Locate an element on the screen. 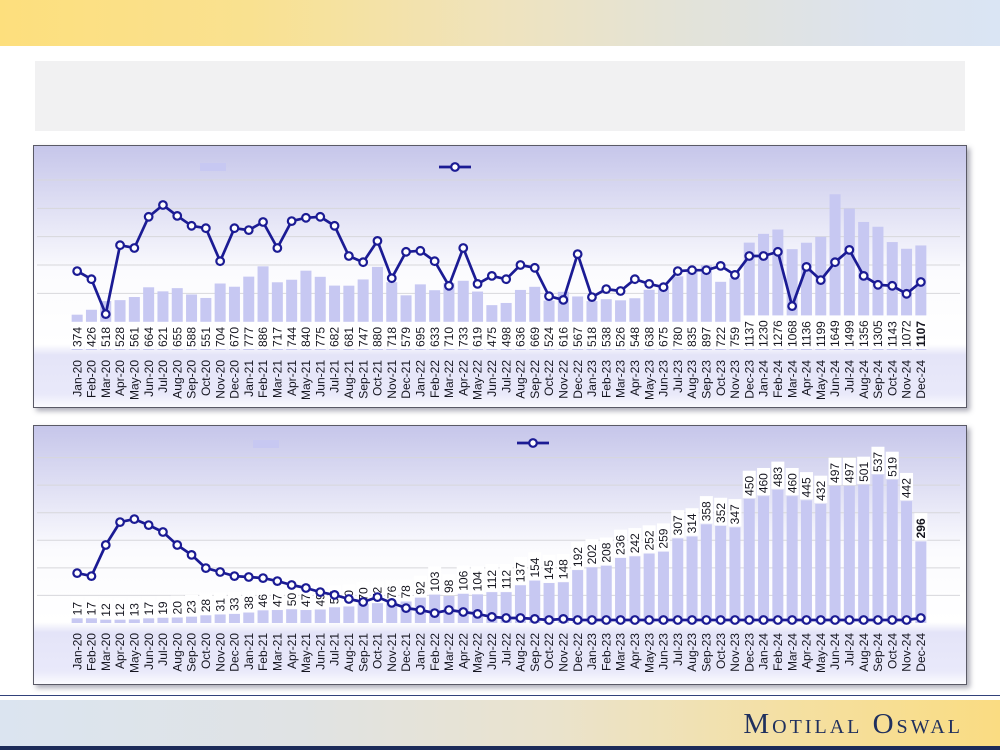 This screenshot has width=1000, height=750. bar-value-label: 208 is located at coordinates (606, 552).